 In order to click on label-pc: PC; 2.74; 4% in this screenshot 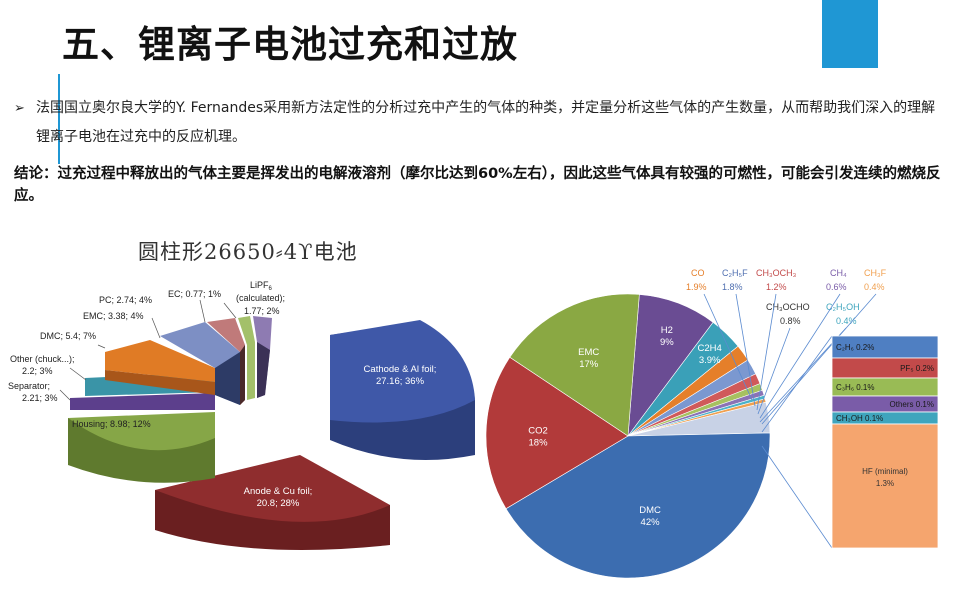, I will do `click(125, 300)`.